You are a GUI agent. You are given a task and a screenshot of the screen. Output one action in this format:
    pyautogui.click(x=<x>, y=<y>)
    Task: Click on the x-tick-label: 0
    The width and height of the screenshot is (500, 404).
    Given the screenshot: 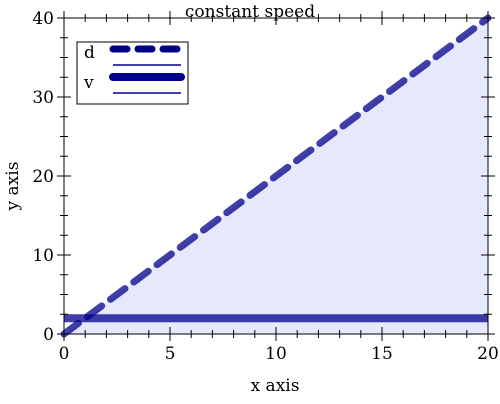 What is the action you would take?
    pyautogui.click(x=64, y=354)
    